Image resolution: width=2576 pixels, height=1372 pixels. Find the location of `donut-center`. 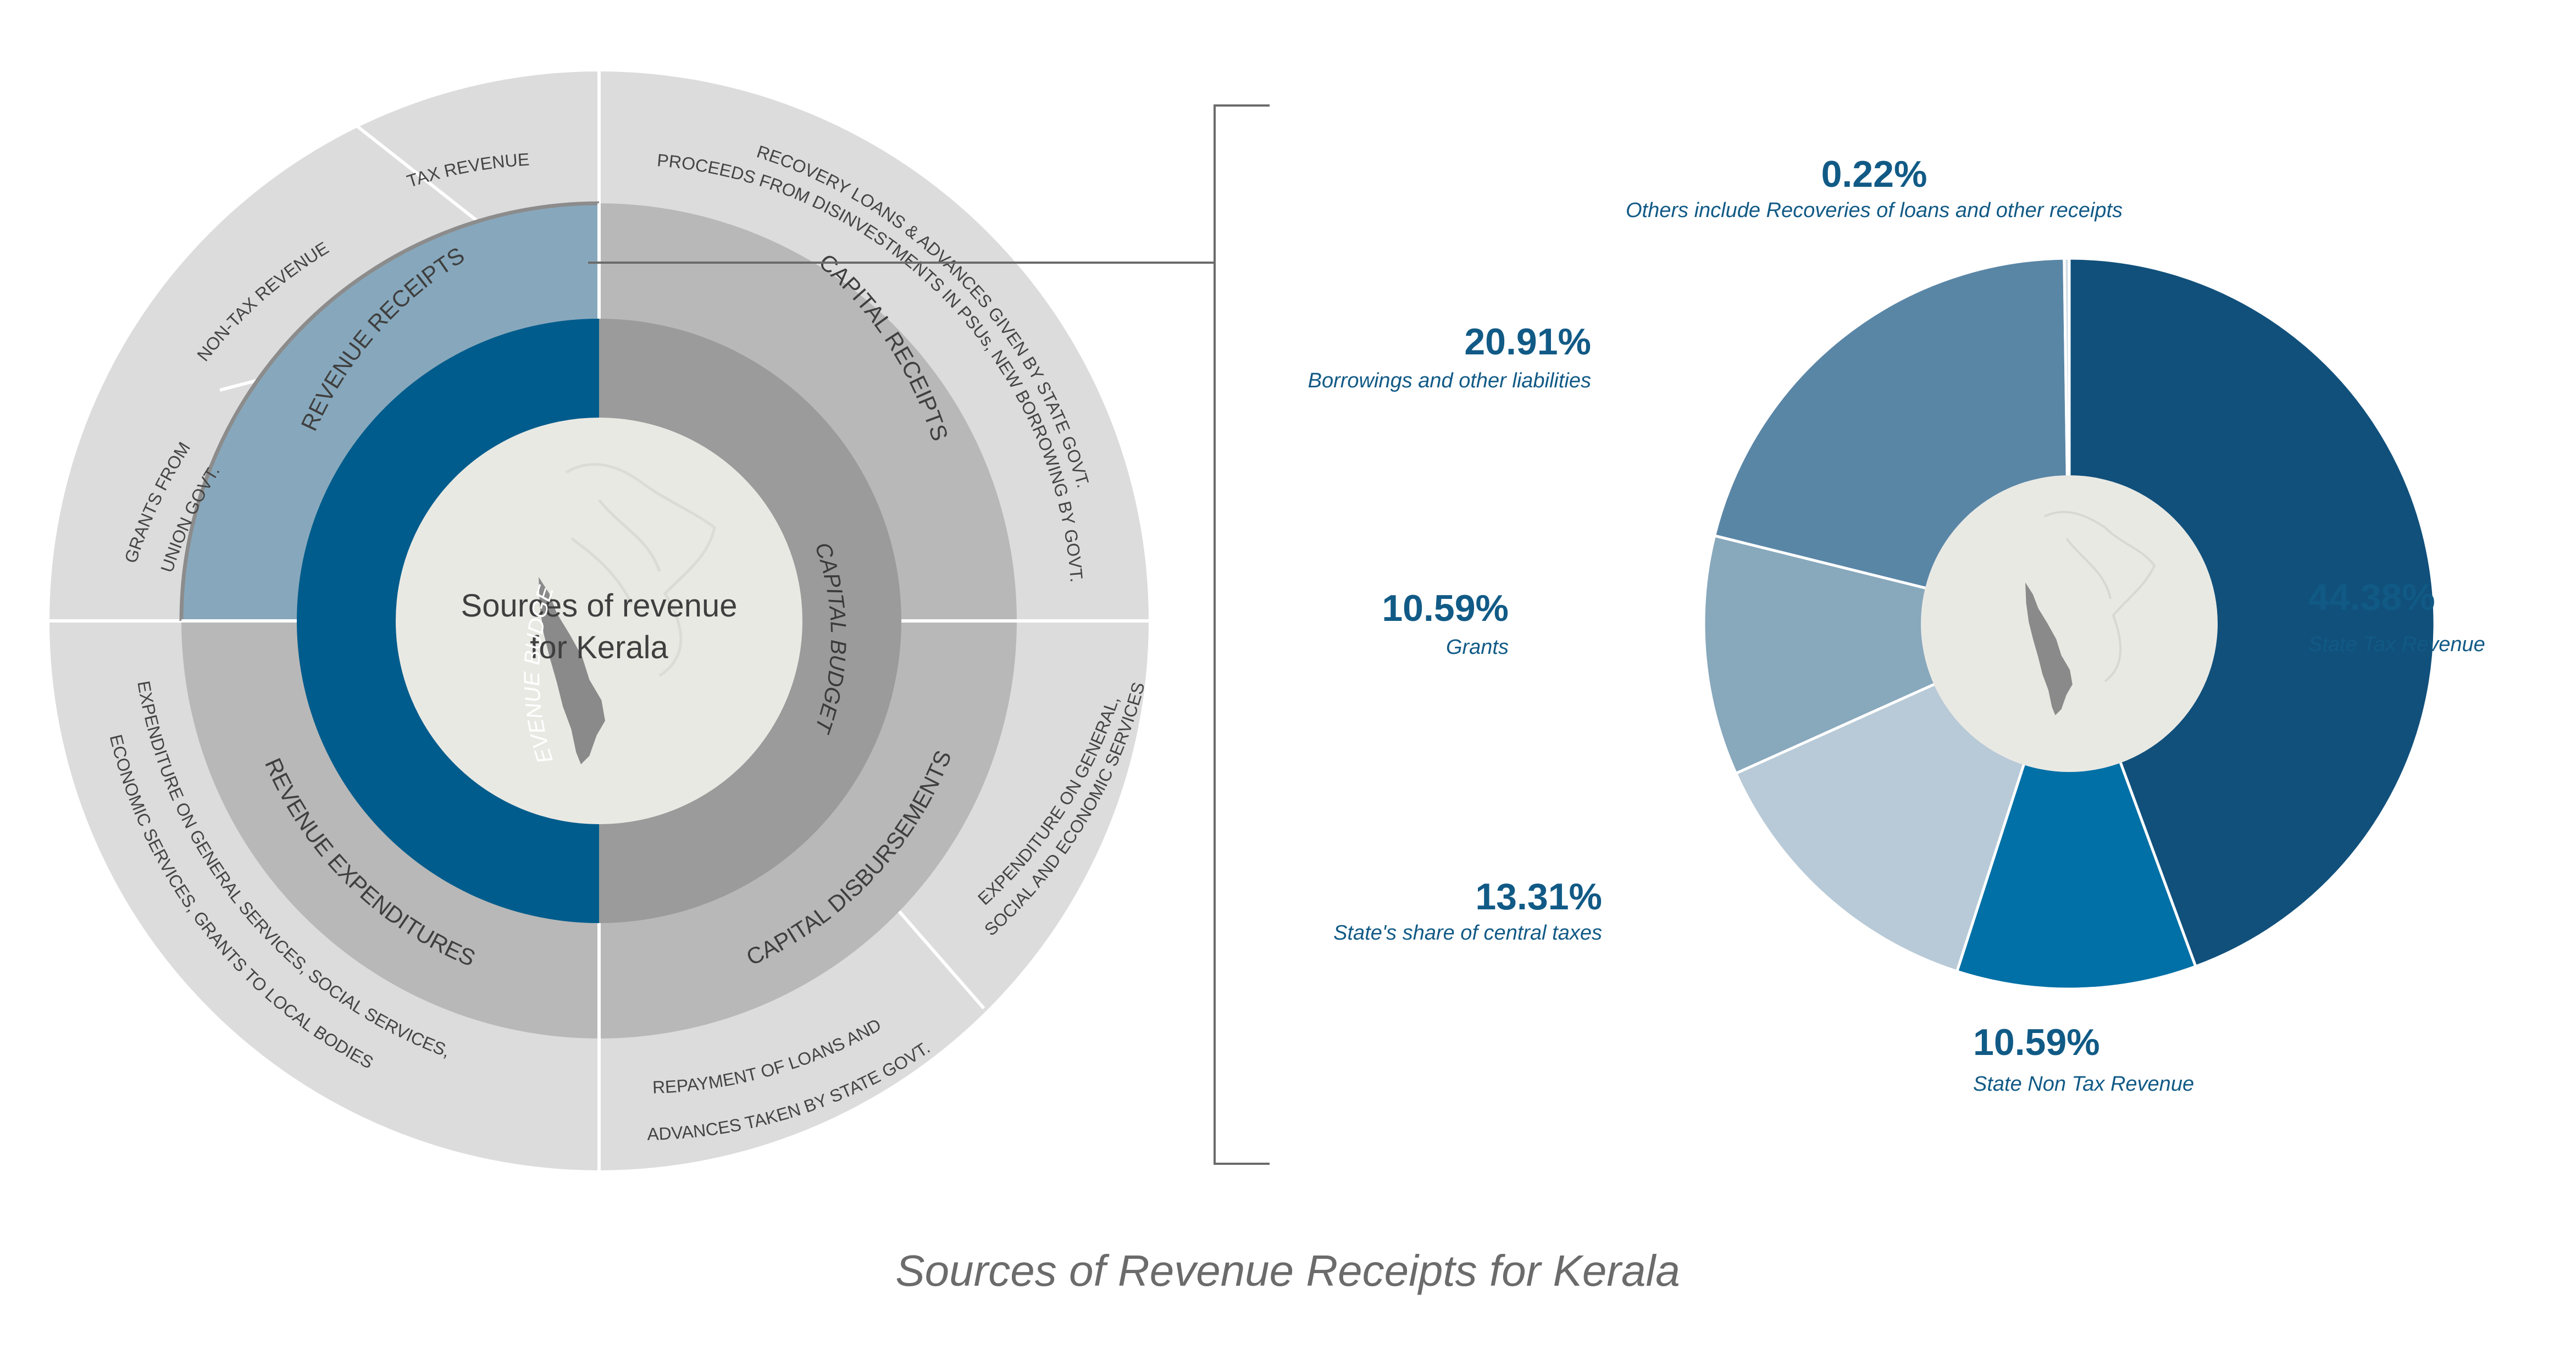

donut-center is located at coordinates (2069, 623).